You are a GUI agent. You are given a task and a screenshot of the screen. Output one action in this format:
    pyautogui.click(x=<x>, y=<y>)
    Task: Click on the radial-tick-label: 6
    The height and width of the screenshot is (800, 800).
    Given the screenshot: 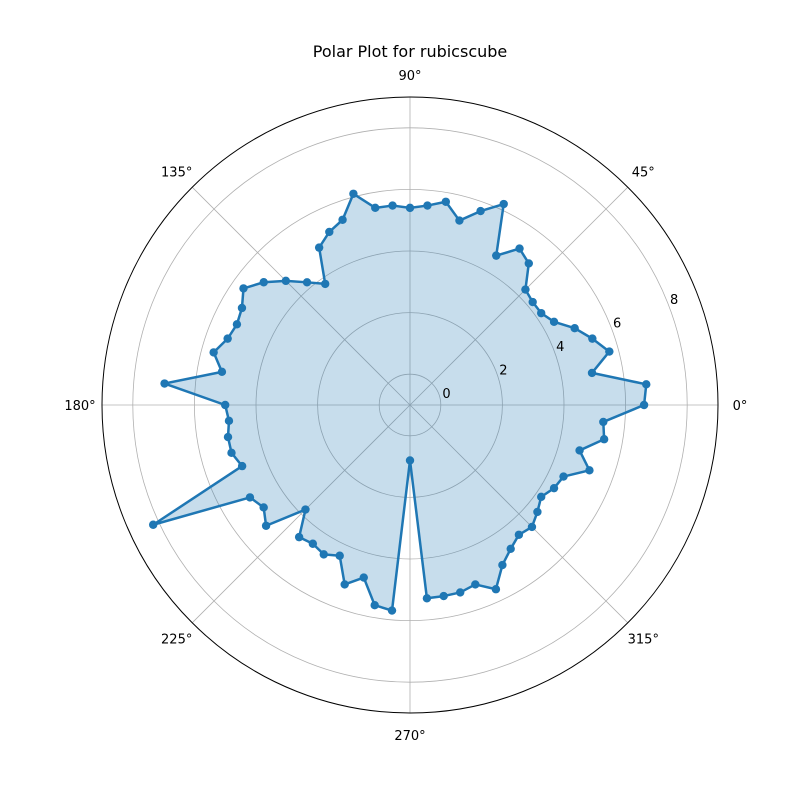 What is the action you would take?
    pyautogui.click(x=617, y=324)
    